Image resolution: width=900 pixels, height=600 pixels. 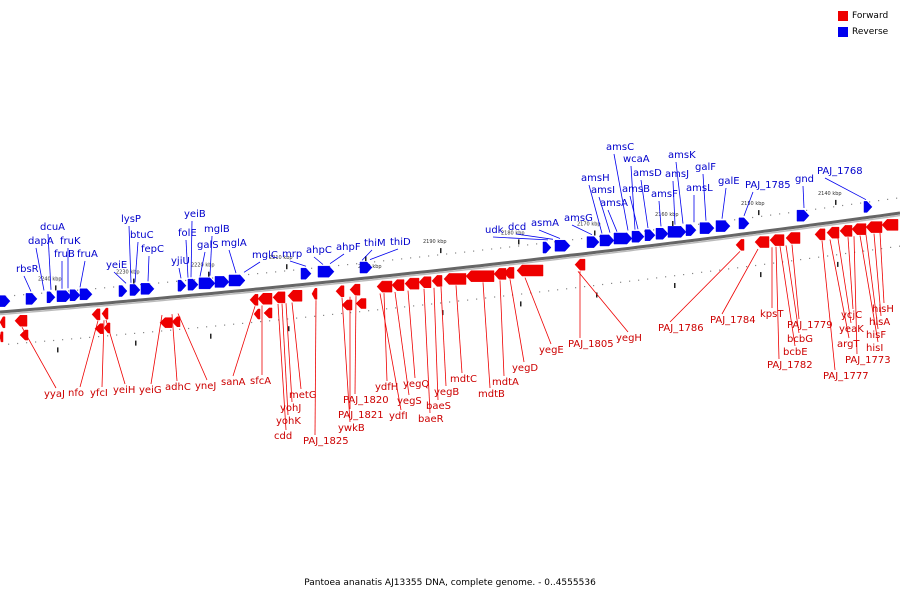 I want to click on forward-gene-label: PAJ_1825, so click(x=326, y=441).